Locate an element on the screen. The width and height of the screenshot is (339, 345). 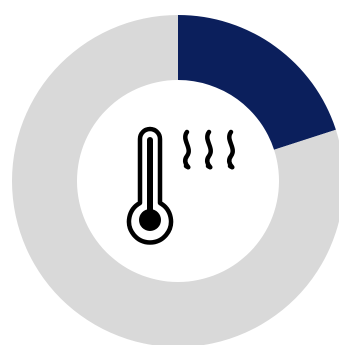
thermometer-bulb is located at coordinates (150, 220).